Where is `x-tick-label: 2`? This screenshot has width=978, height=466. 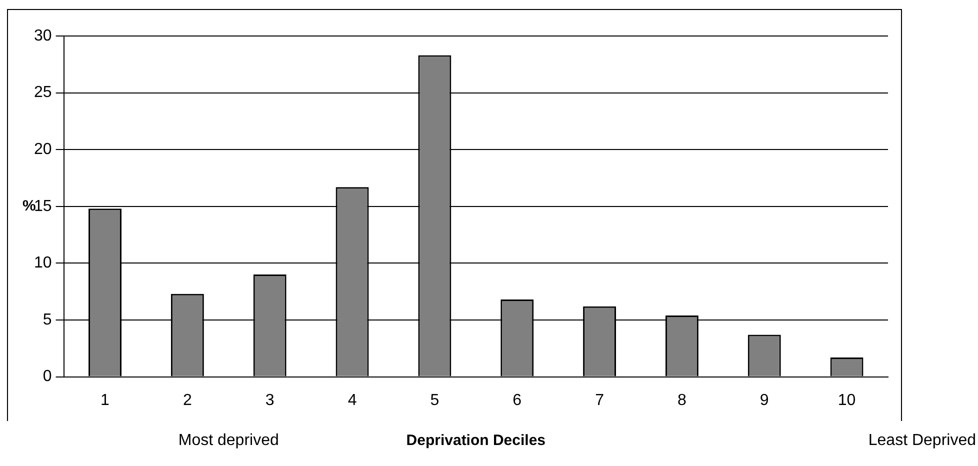 x-tick-label: 2 is located at coordinates (187, 400).